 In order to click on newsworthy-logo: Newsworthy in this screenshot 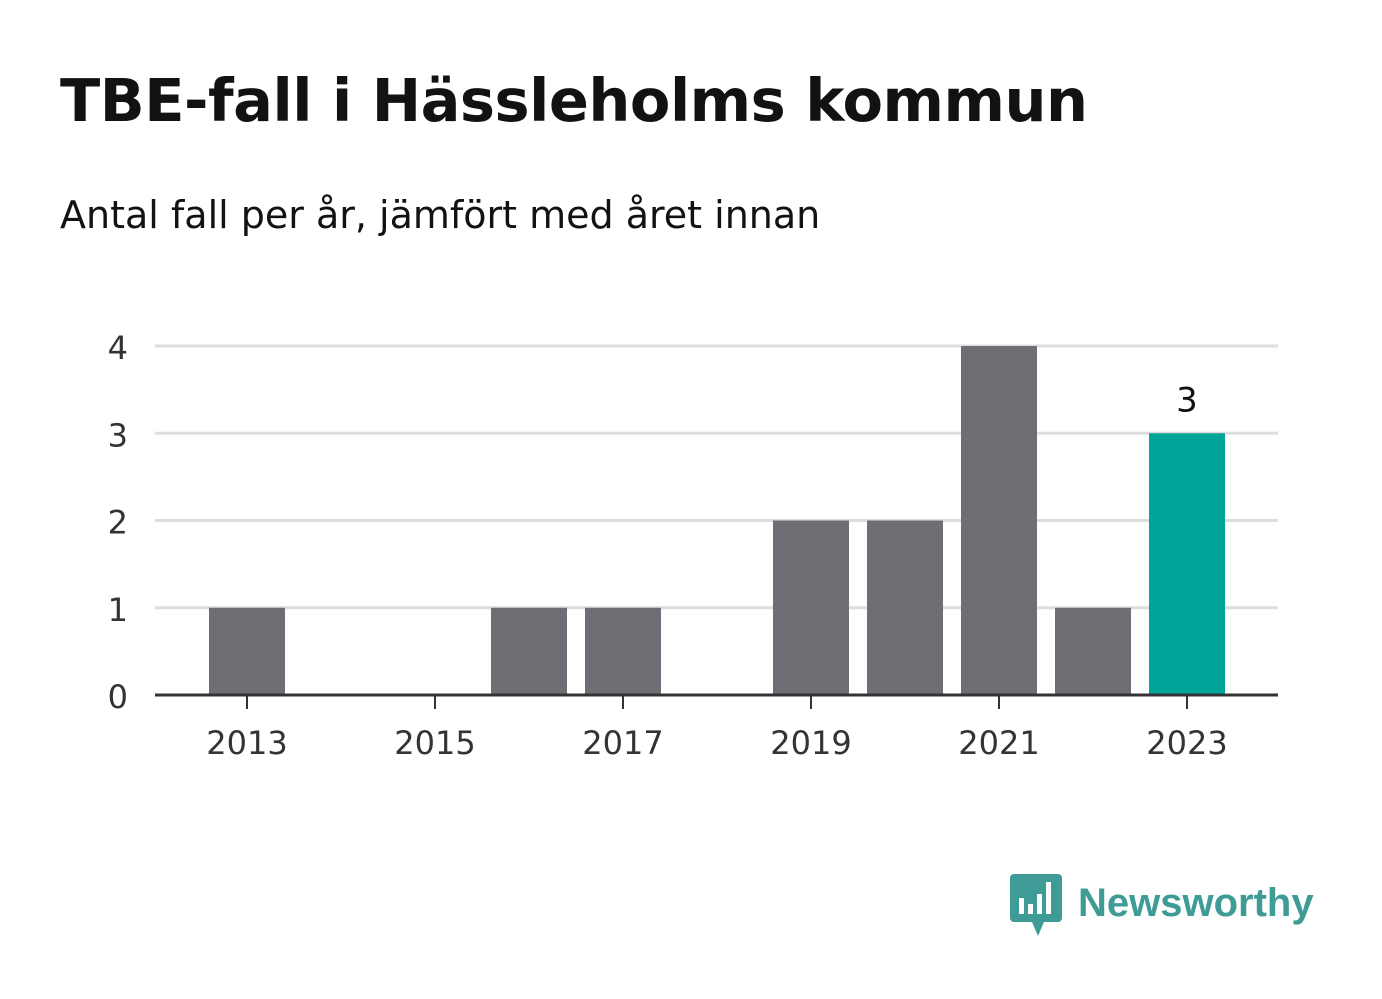, I will do `click(1162, 907)`.